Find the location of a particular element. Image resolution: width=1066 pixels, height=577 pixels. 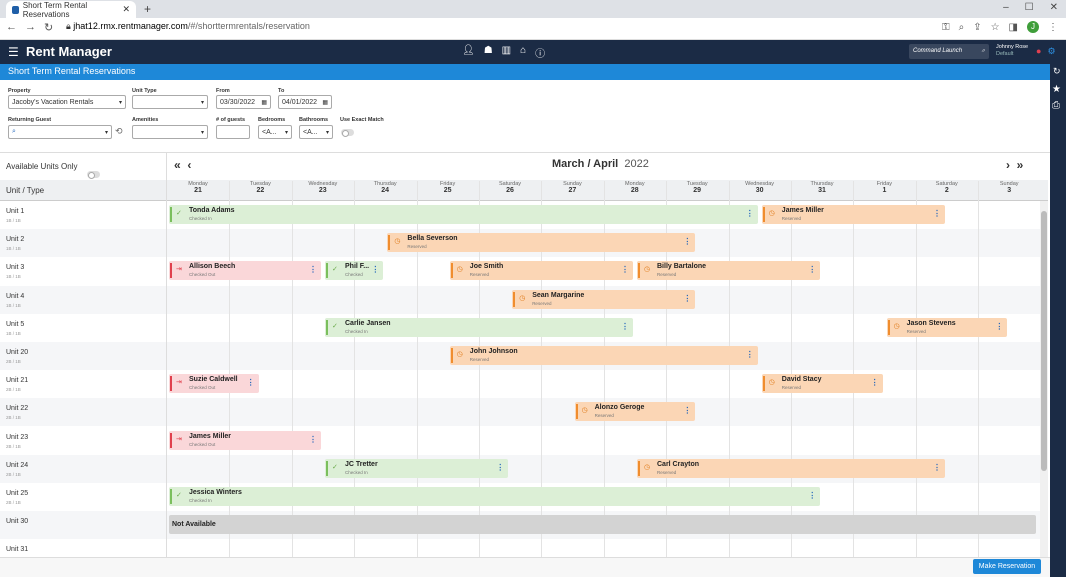

key-icon: ⚿ is located at coordinates (945, 27).